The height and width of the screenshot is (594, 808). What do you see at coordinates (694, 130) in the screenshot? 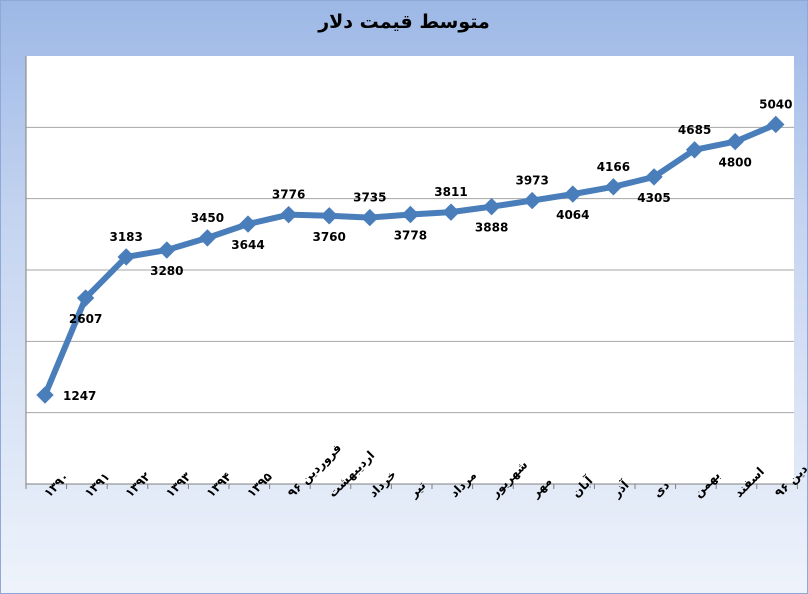
I see `data-label: 4685` at bounding box center [694, 130].